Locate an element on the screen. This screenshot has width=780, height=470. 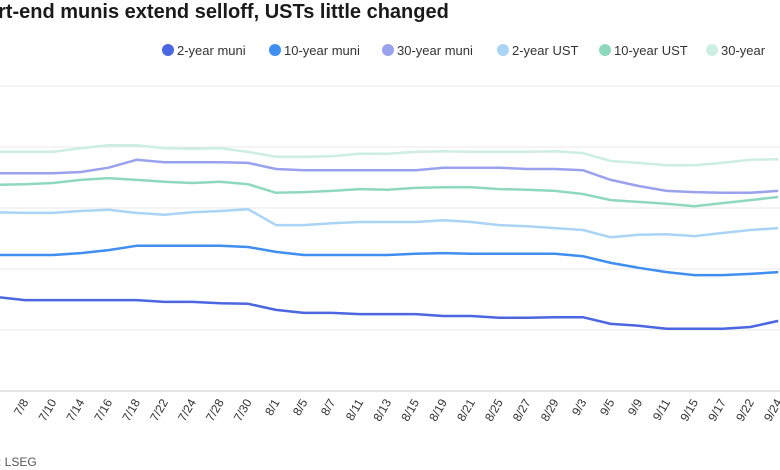
x-tick-label: 8/21 is located at coordinates (466, 410).